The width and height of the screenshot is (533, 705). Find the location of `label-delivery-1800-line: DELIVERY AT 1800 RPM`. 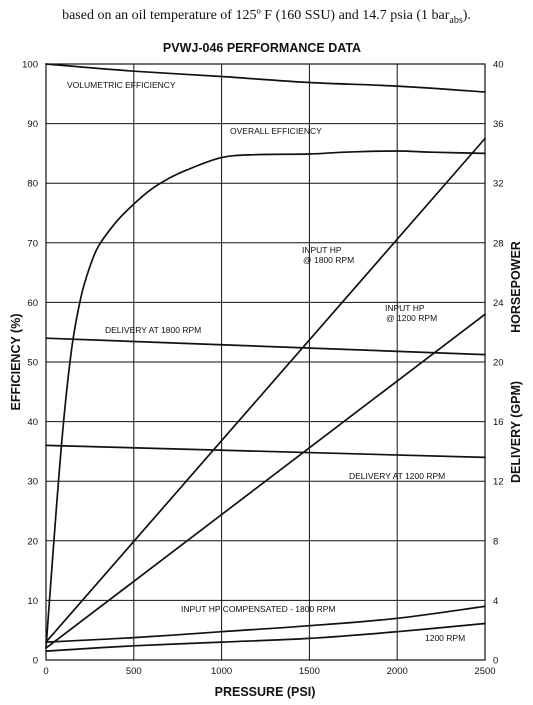

label-delivery-1800-line: DELIVERY AT 1800 RPM is located at coordinates (153, 330).